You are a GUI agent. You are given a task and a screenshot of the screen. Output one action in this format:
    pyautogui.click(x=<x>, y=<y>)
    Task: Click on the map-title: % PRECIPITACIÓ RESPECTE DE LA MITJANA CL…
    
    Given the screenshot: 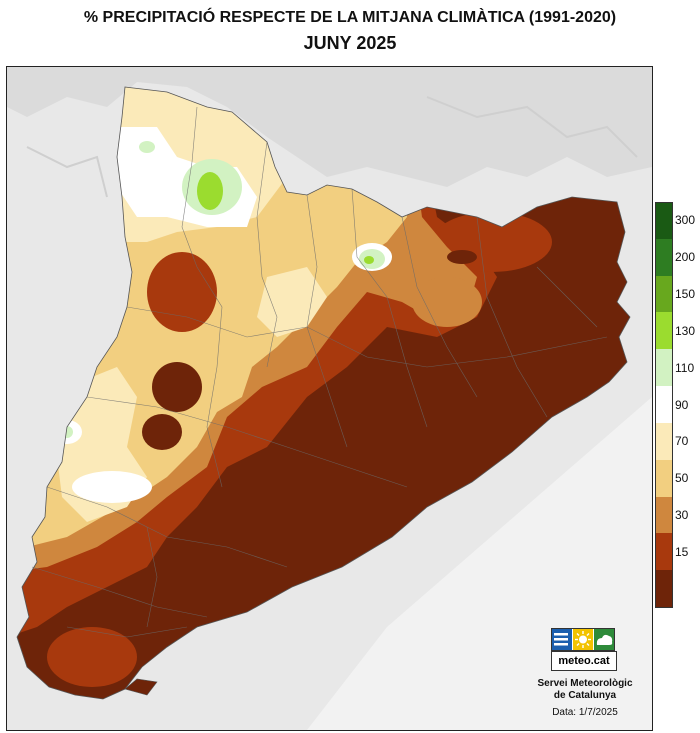 What is the action you would take?
    pyautogui.click(x=350, y=17)
    